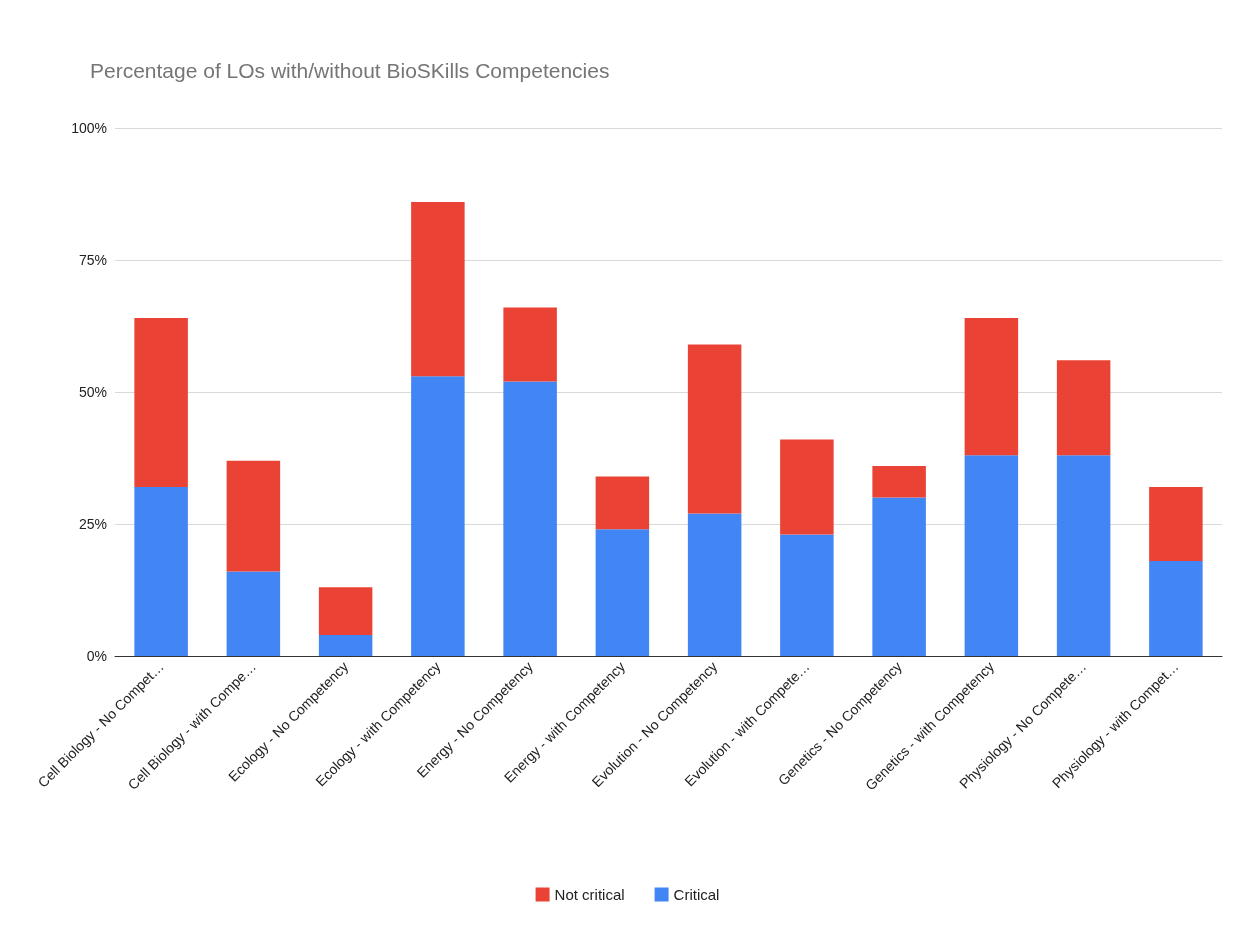 The width and height of the screenshot is (1255, 937). I want to click on y-tick-label: 0%, so click(96, 656).